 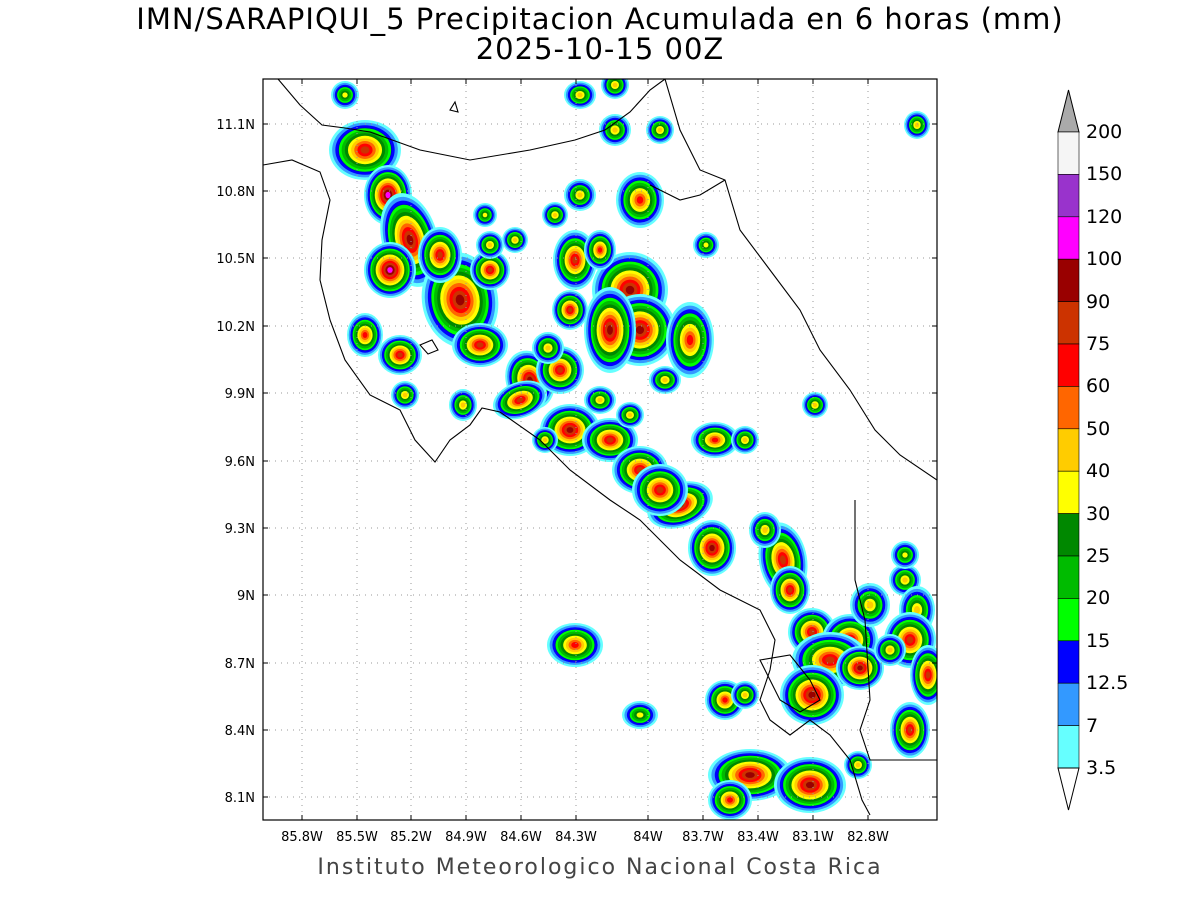 I want to click on x-tick-label: 82.8W, so click(x=868, y=837).